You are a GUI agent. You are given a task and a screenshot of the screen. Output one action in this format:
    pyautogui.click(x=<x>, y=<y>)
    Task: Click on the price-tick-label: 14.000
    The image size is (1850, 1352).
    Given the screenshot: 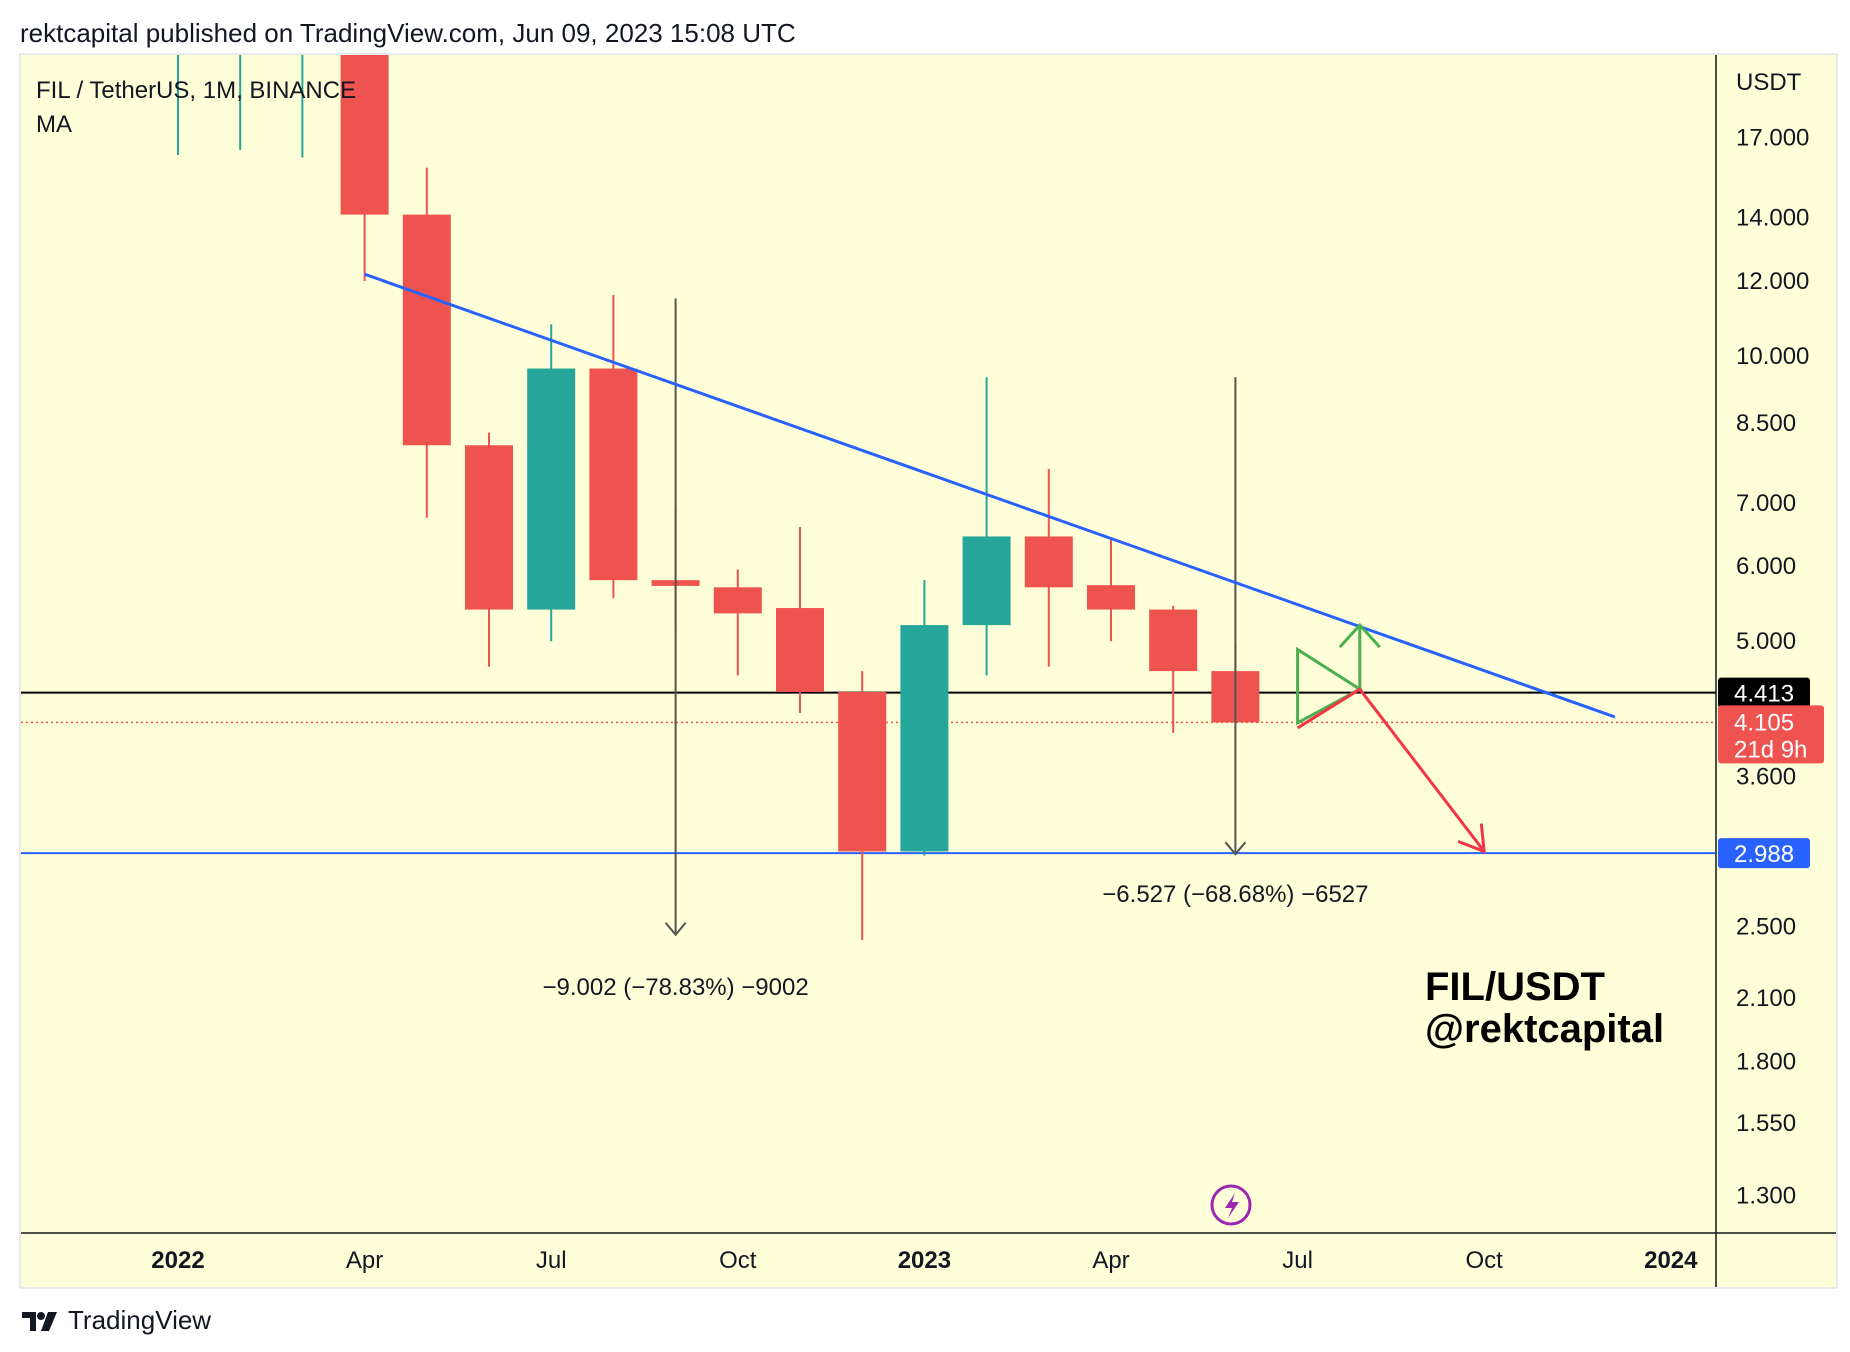 What is the action you would take?
    pyautogui.click(x=1772, y=218)
    